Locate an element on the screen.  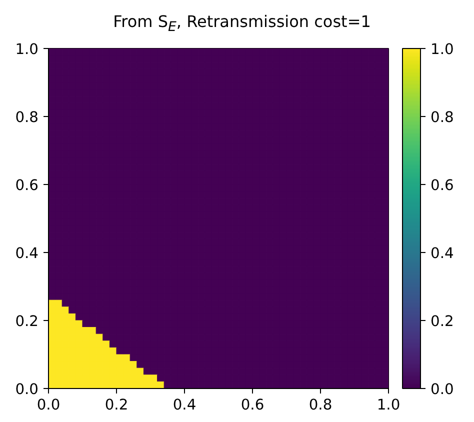
y-tick-label: 0.0 is located at coordinates (27, 389).